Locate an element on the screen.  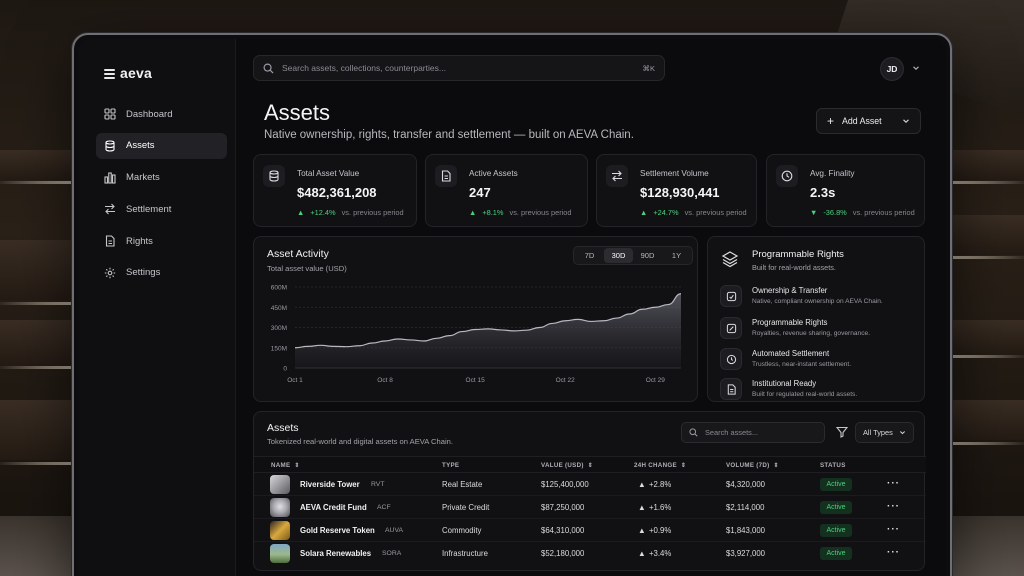
asset-volume: $4,320,000 is located at coordinates (746, 484).